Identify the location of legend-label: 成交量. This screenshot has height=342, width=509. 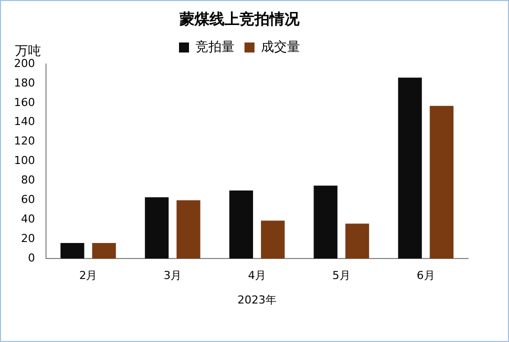
(280, 46).